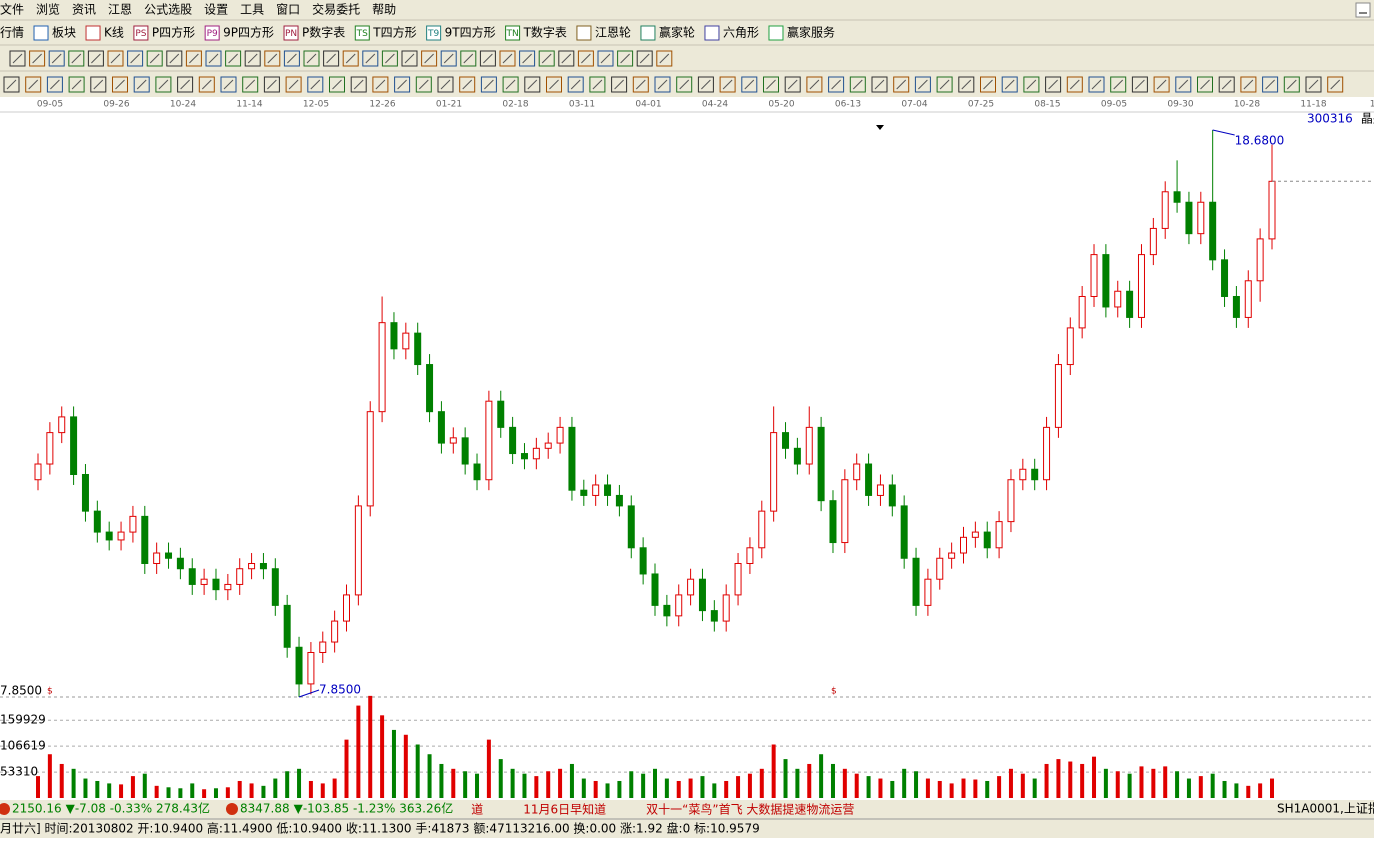  I want to click on toolbar-label: P数字表, so click(323, 32).